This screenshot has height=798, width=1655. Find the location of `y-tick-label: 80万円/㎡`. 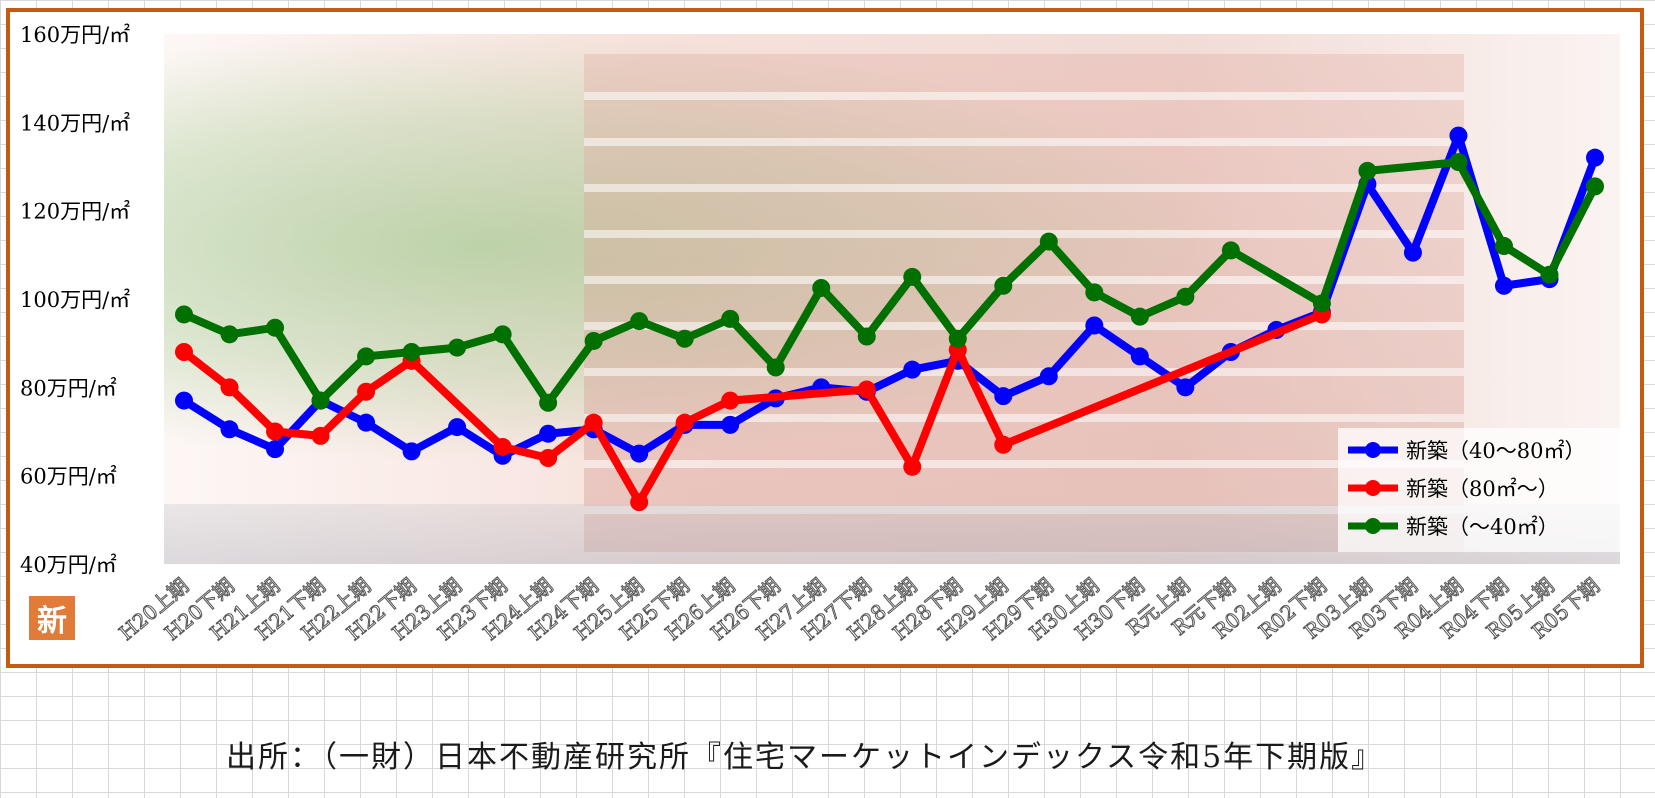

y-tick-label: 80万円/㎡ is located at coordinates (68, 388).